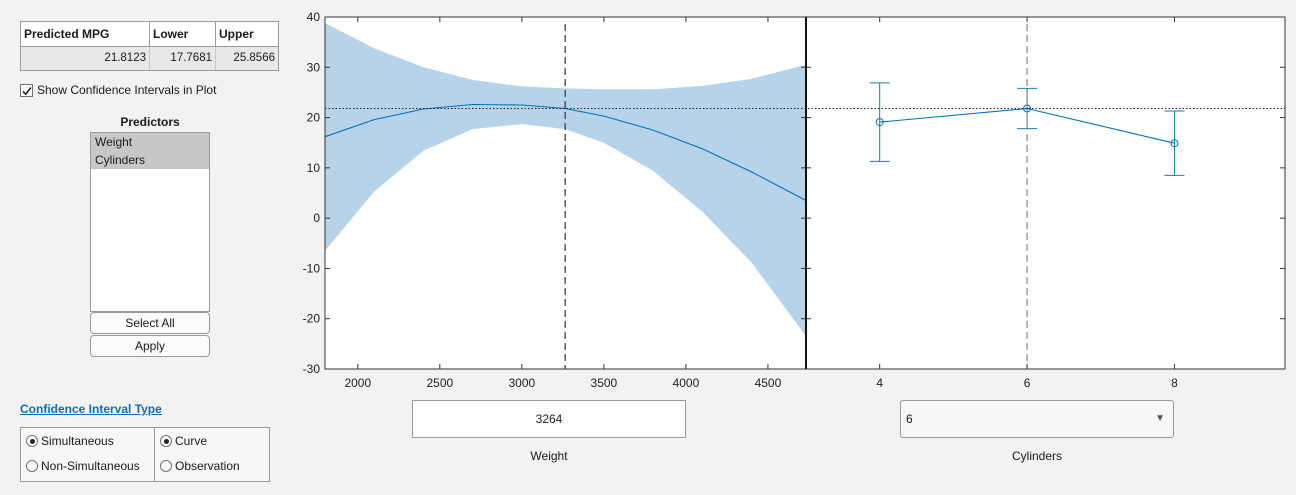 Image resolution: width=1296 pixels, height=495 pixels. What do you see at coordinates (312, 369) in the screenshot?
I see `y-tick-label: -30` at bounding box center [312, 369].